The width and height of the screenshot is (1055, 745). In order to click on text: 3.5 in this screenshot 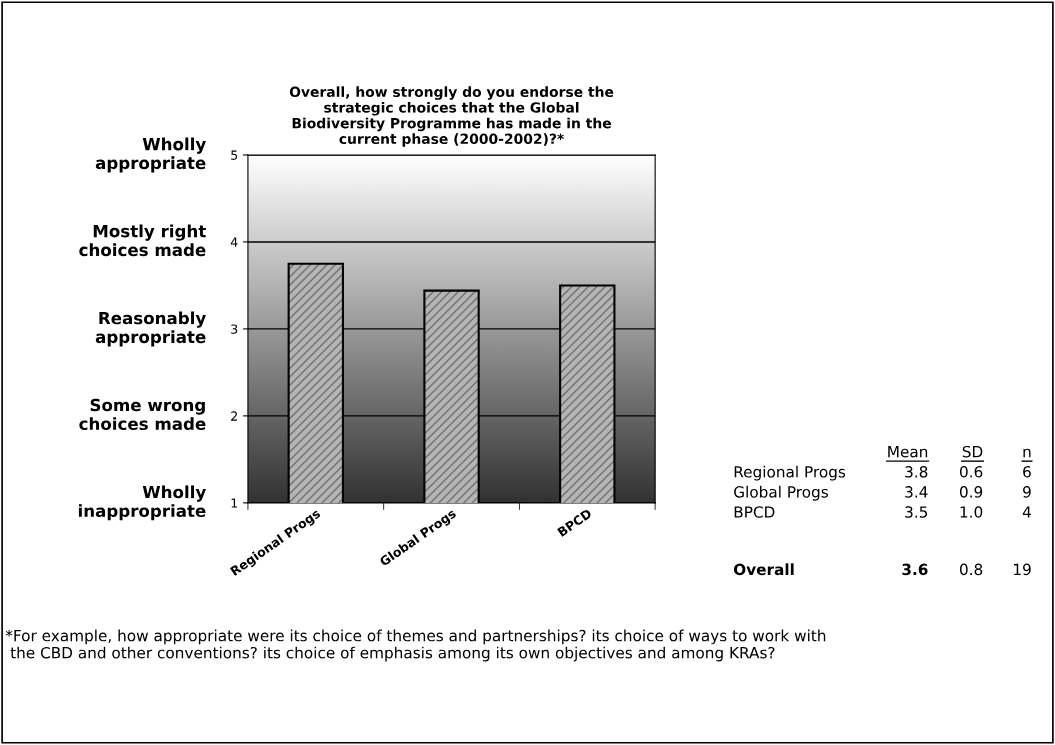, I will do `click(916, 512)`.